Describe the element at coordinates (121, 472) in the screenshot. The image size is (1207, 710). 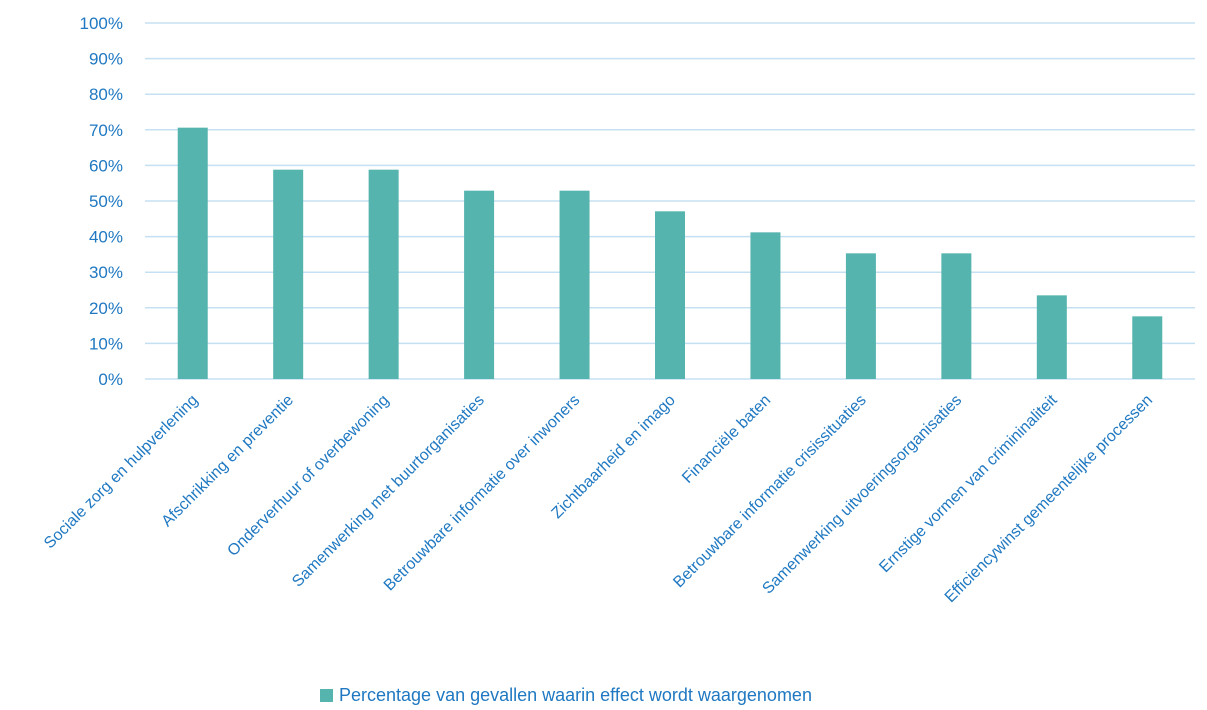
I see `x-category-label: Sociale zorg en hulpverlening` at that location.